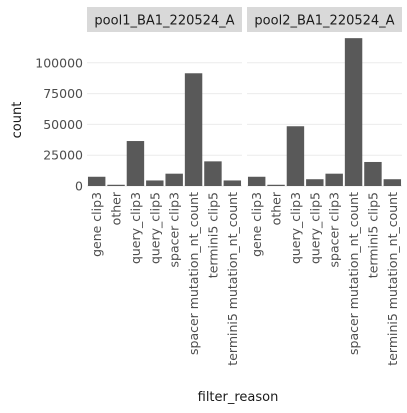 The width and height of the screenshot is (407, 413). Describe the element at coordinates (59, 62) in the screenshot. I see `y-tick-label: 100000` at that location.